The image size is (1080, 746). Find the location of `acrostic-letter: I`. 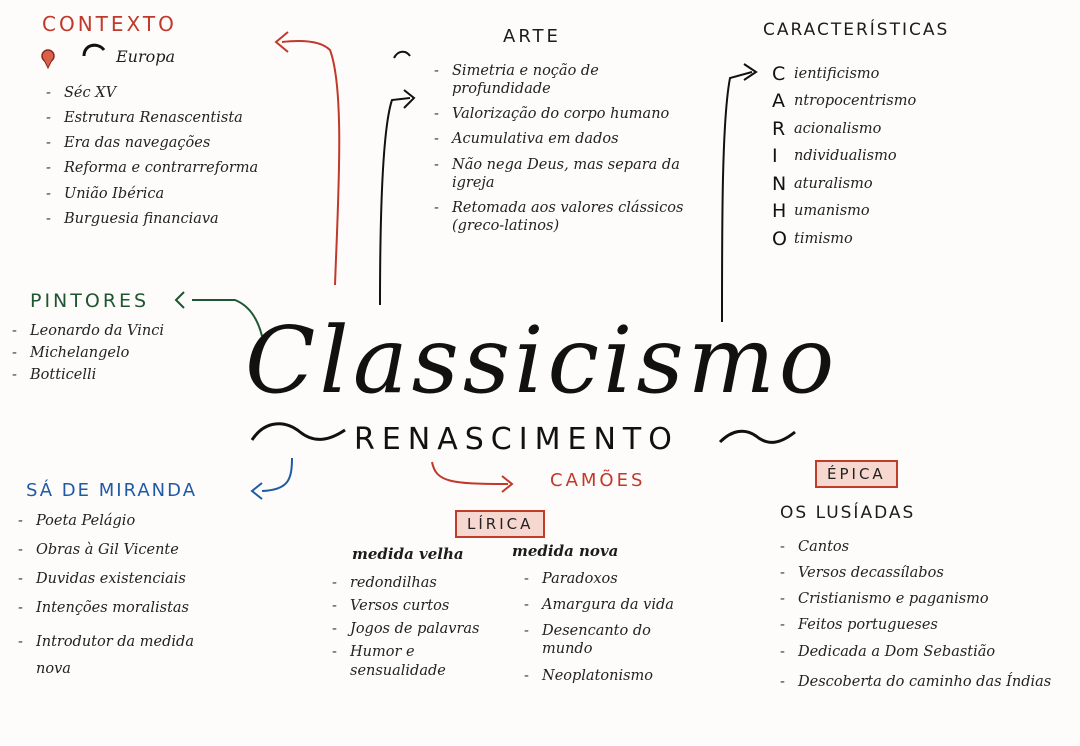

acrostic-letter: I is located at coordinates (775, 156).